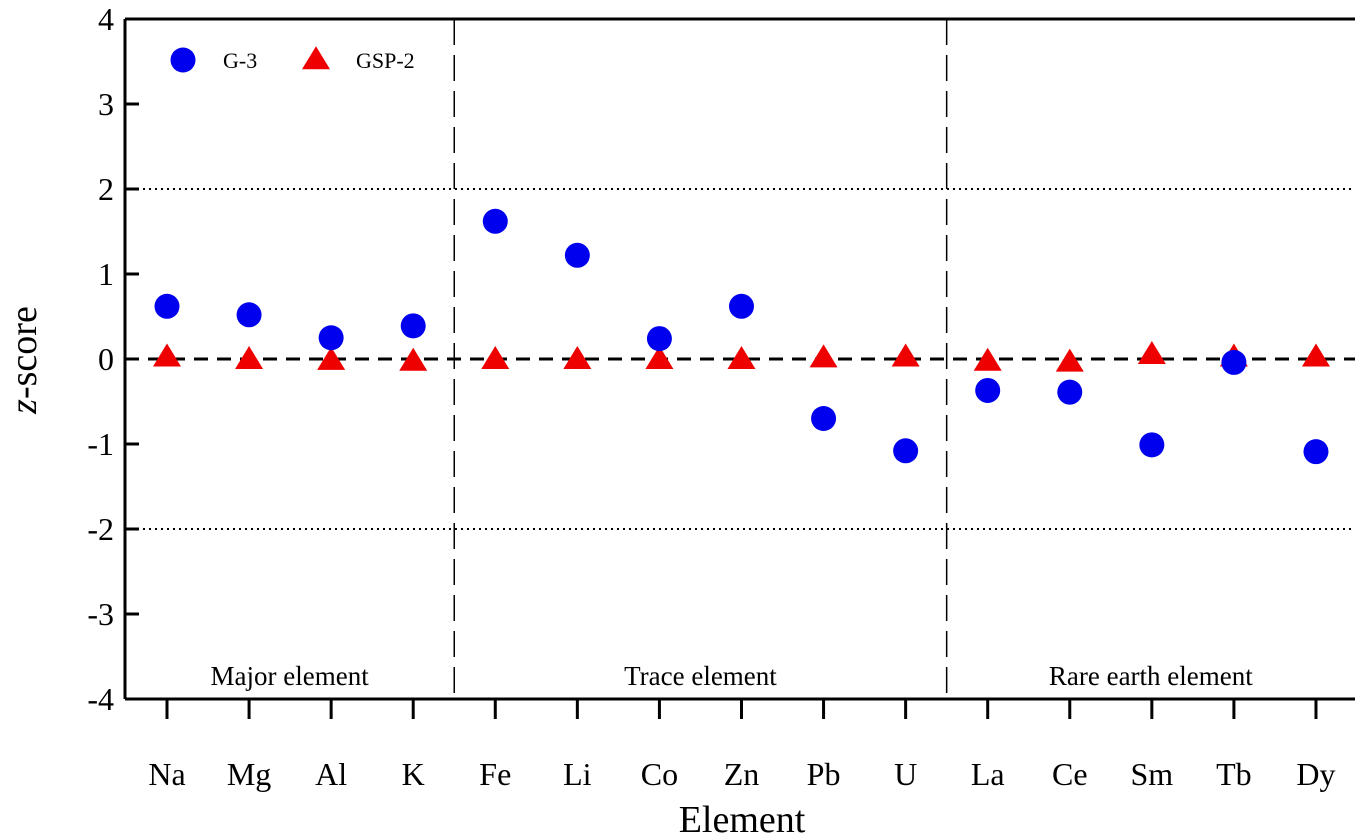 This screenshot has height=840, width=1359. I want to click on group-label: Rare earth element, so click(1151, 676).